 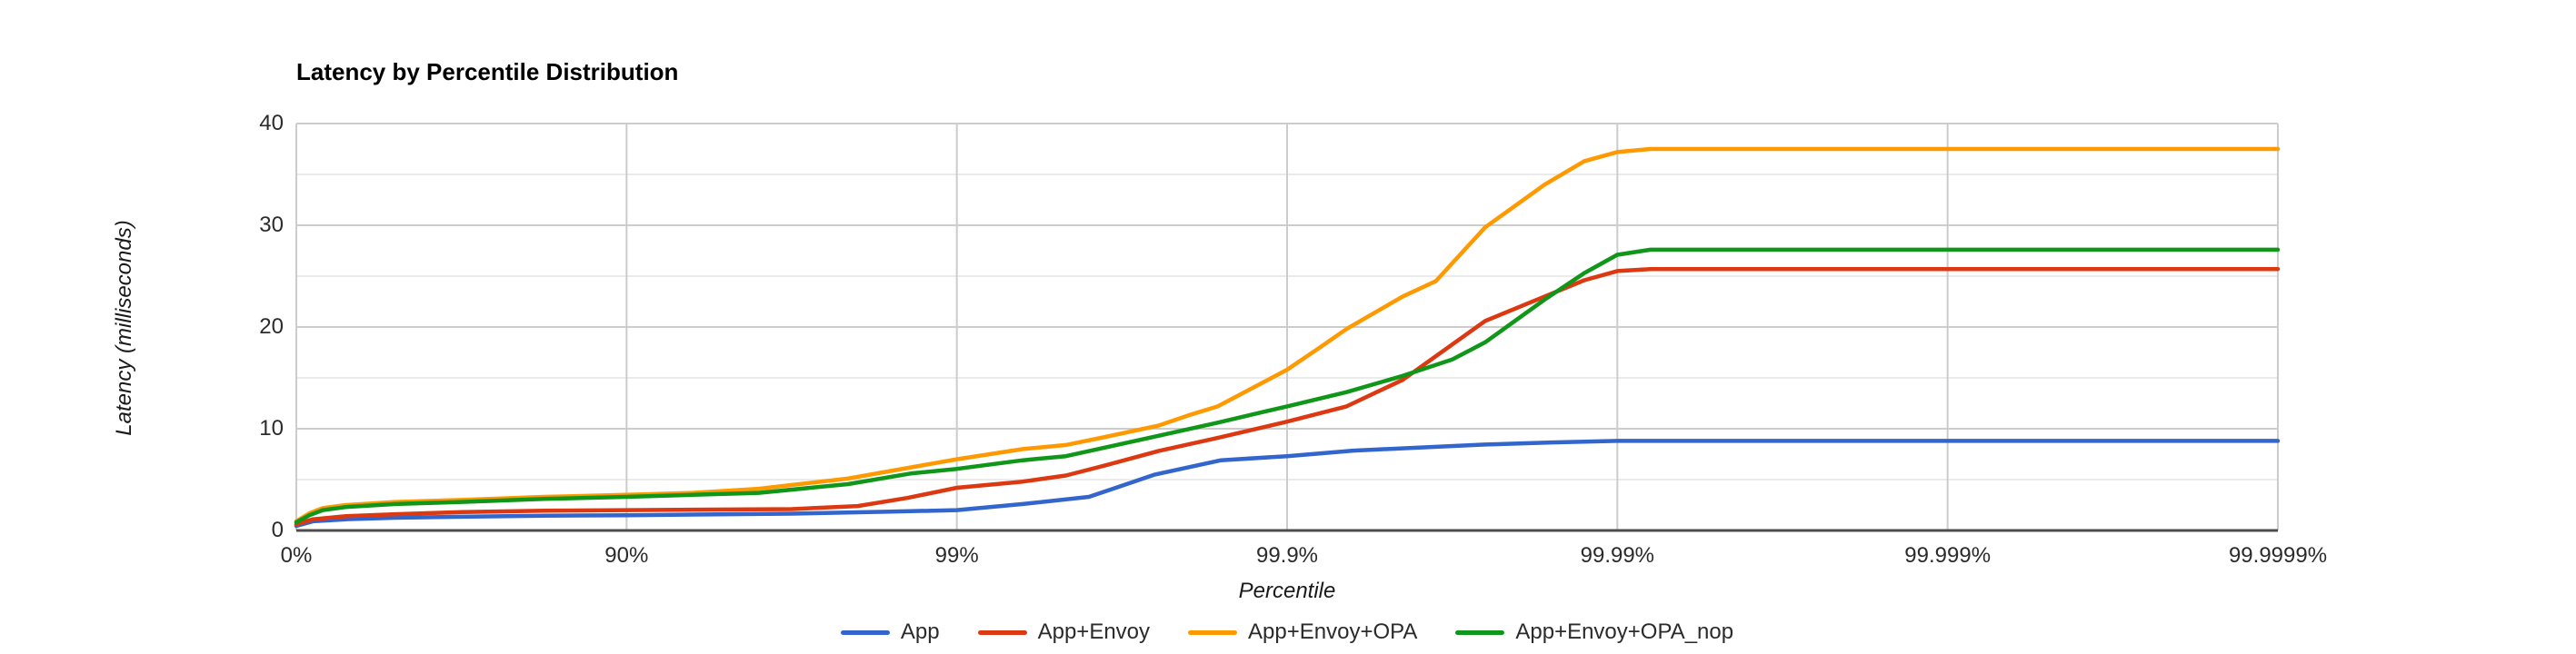 I want to click on y-tick-label-30: 30, so click(x=271, y=225).